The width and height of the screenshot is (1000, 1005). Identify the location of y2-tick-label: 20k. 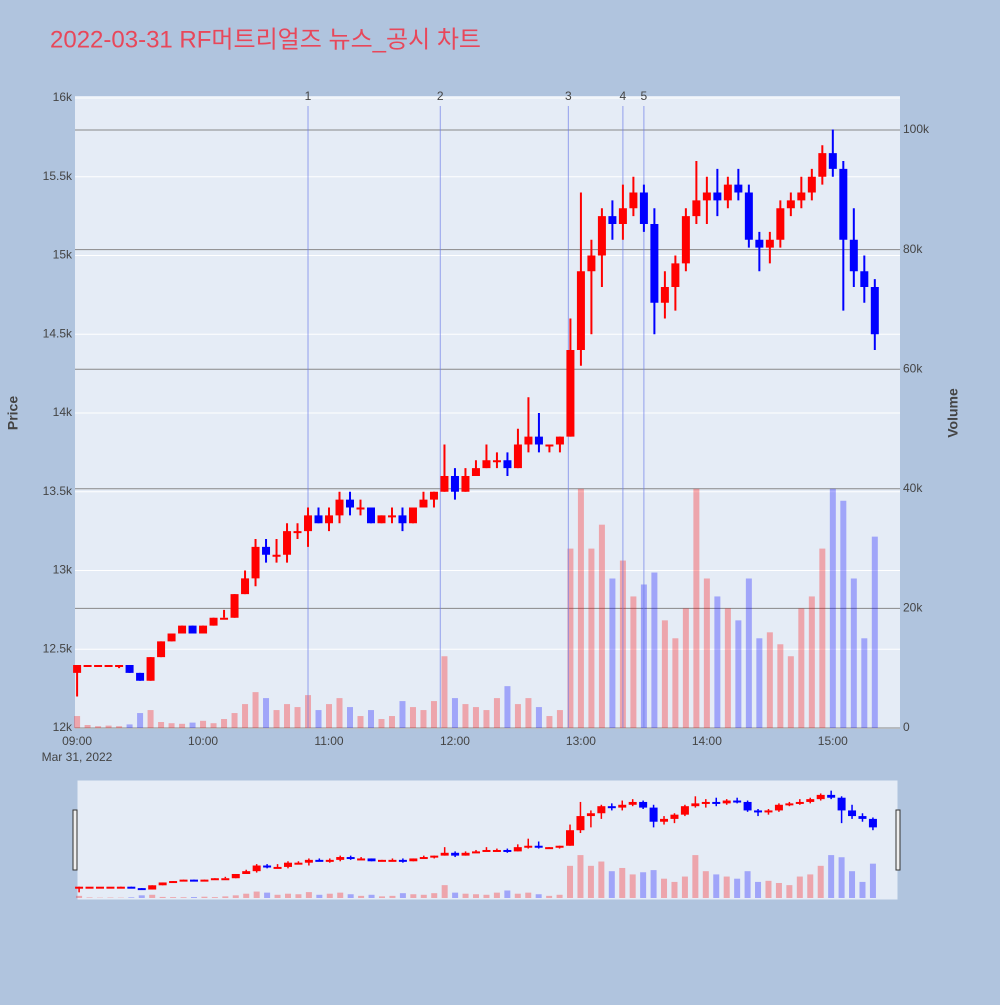
(913, 608).